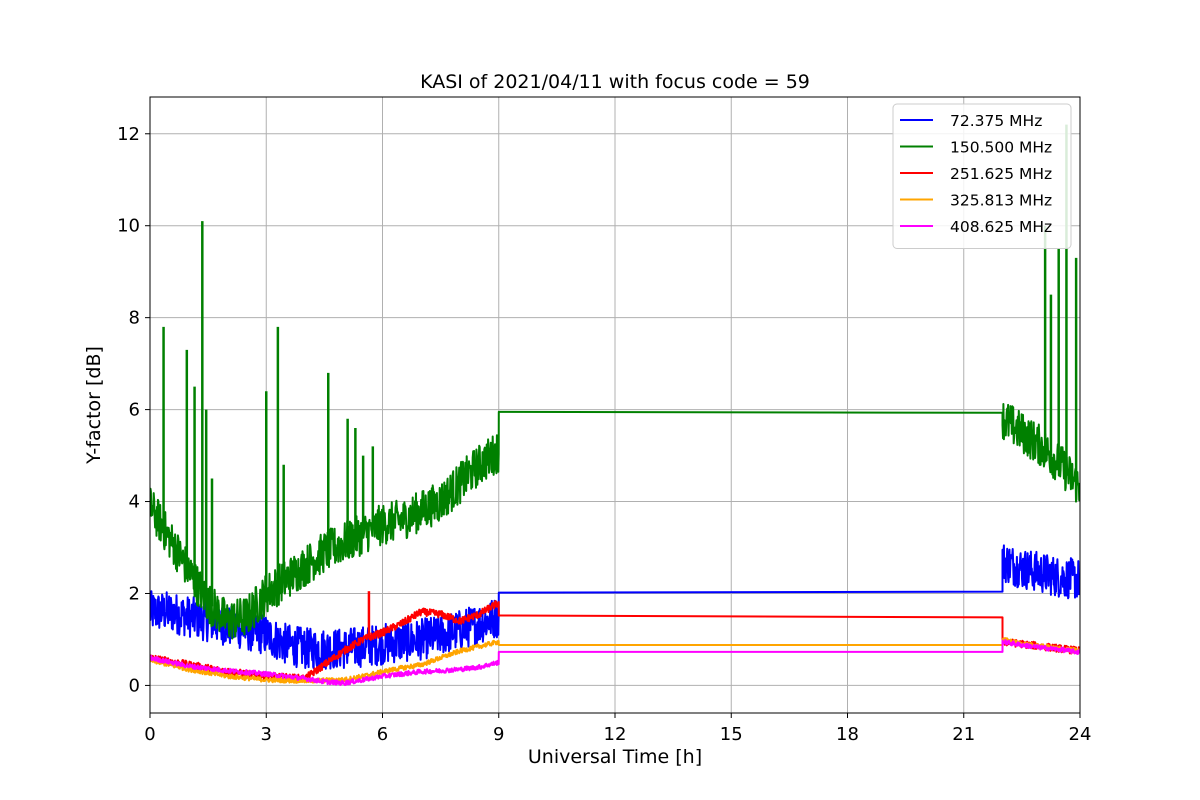 This screenshot has width=1200, height=800. Describe the element at coordinates (128, 134) in the screenshot. I see `y-tick-label-6: 12` at that location.